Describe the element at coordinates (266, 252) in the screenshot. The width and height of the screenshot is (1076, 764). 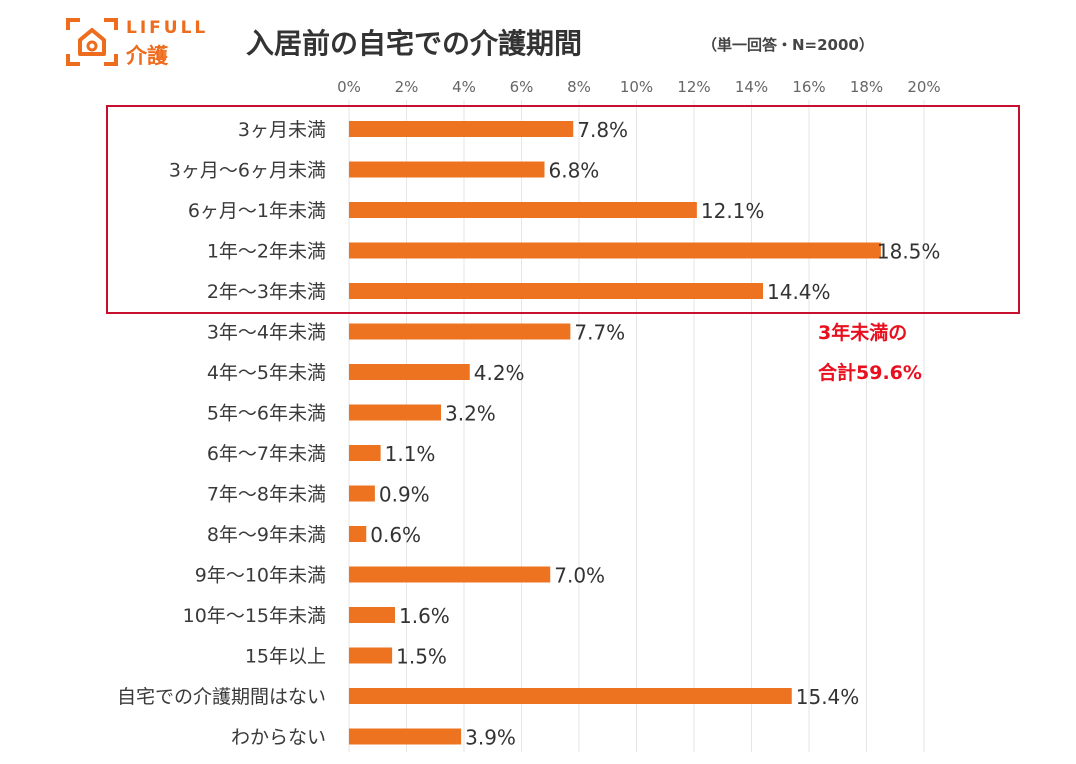
I see `category-label: 1年〜2年未満` at that location.